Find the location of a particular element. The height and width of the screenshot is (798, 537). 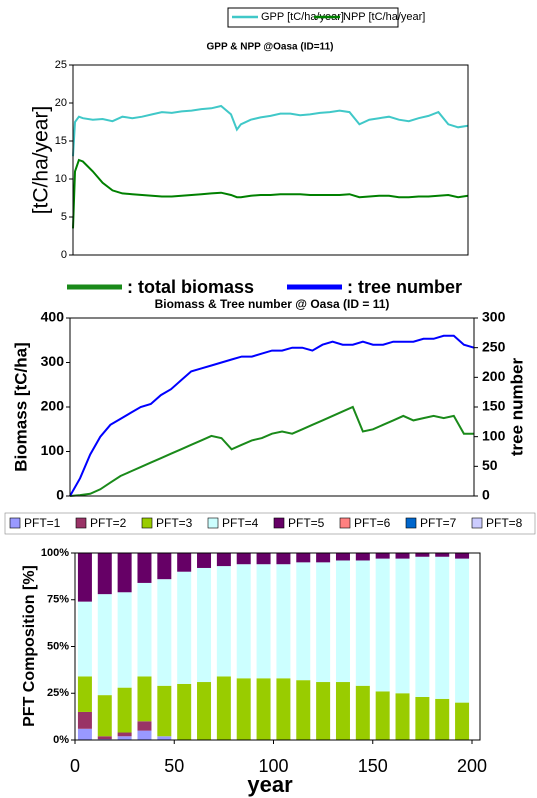

legend-label: PFT=5 is located at coordinates (306, 523).